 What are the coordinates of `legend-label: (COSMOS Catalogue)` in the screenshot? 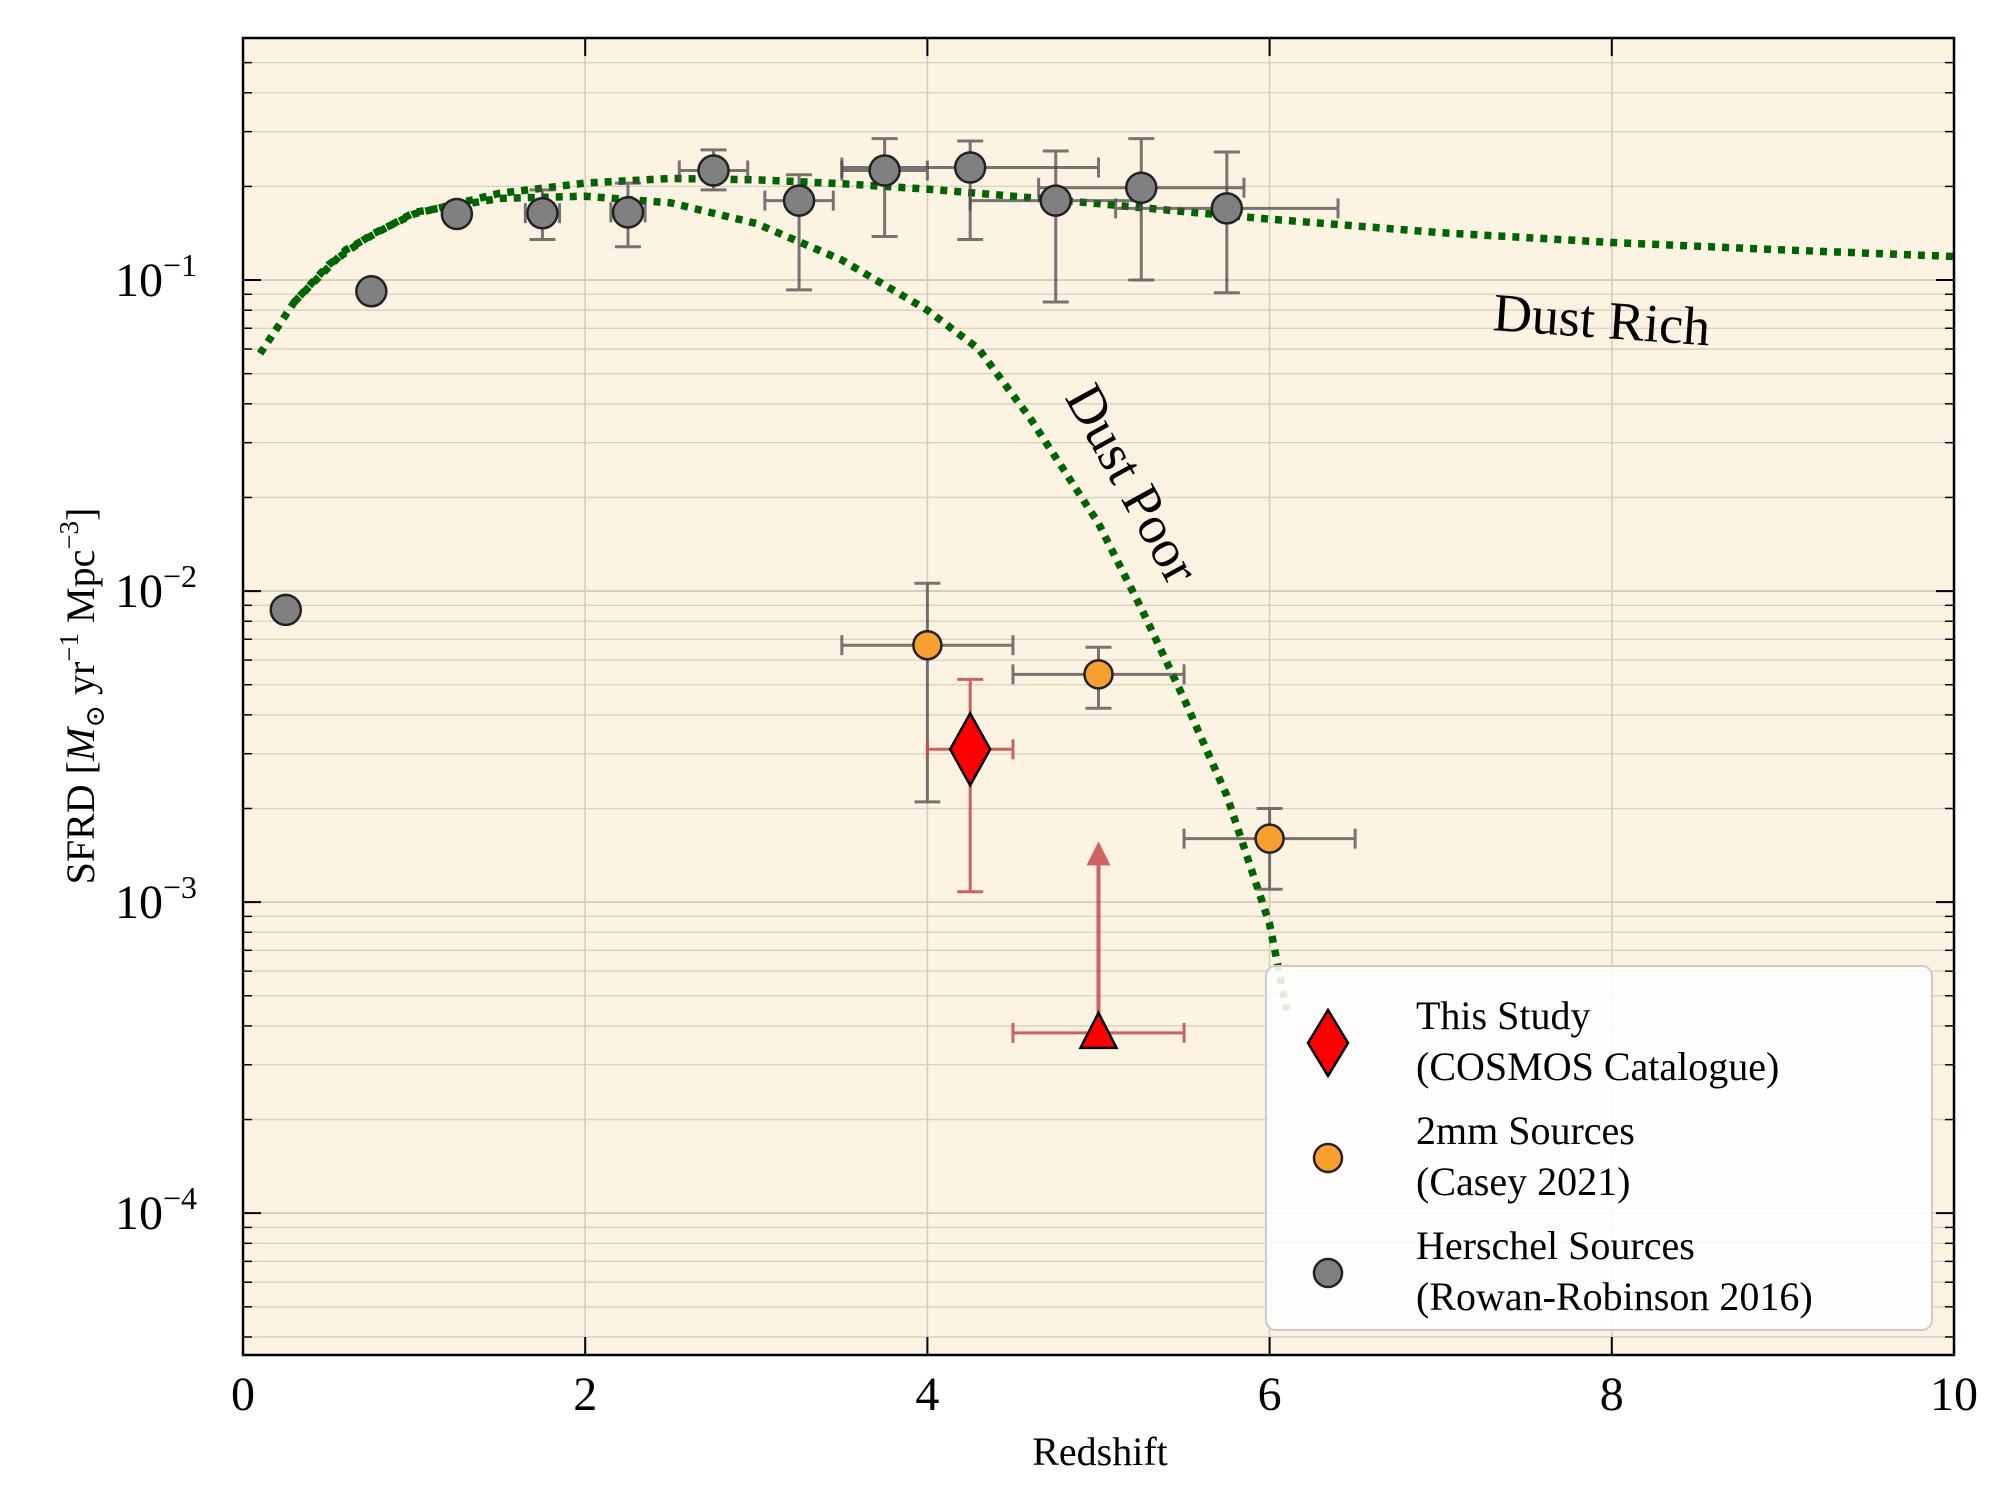 It's located at (1597, 1066).